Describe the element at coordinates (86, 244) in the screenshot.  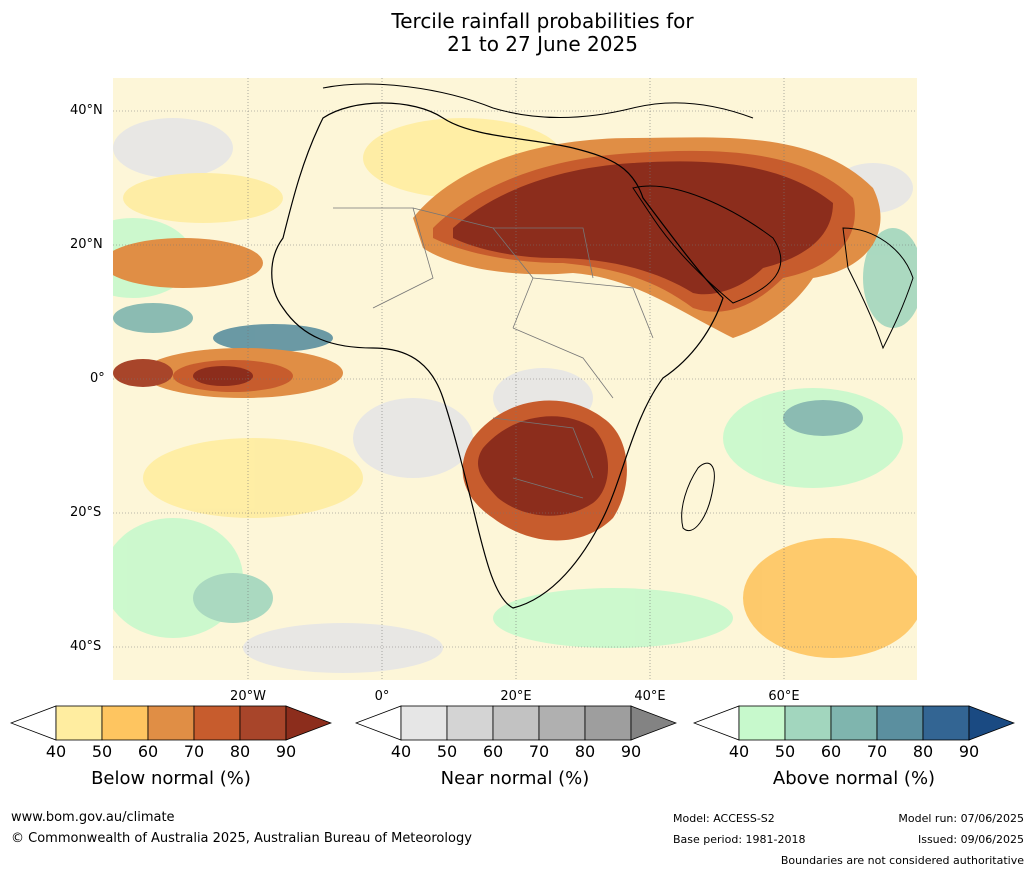
I see `lat-label-20n: 20°N` at that location.